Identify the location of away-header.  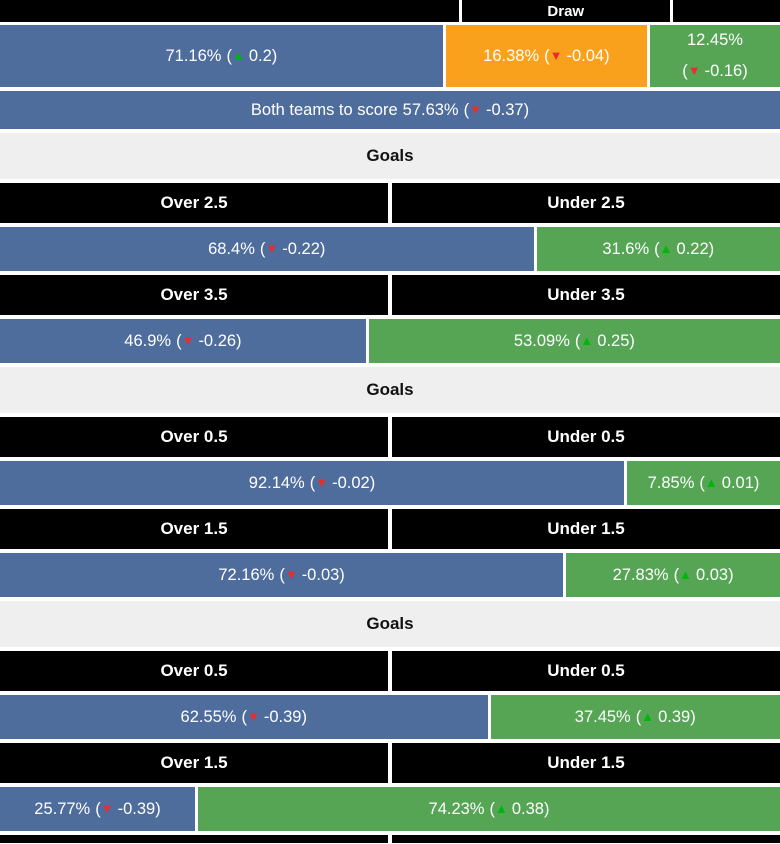
(726, 11).